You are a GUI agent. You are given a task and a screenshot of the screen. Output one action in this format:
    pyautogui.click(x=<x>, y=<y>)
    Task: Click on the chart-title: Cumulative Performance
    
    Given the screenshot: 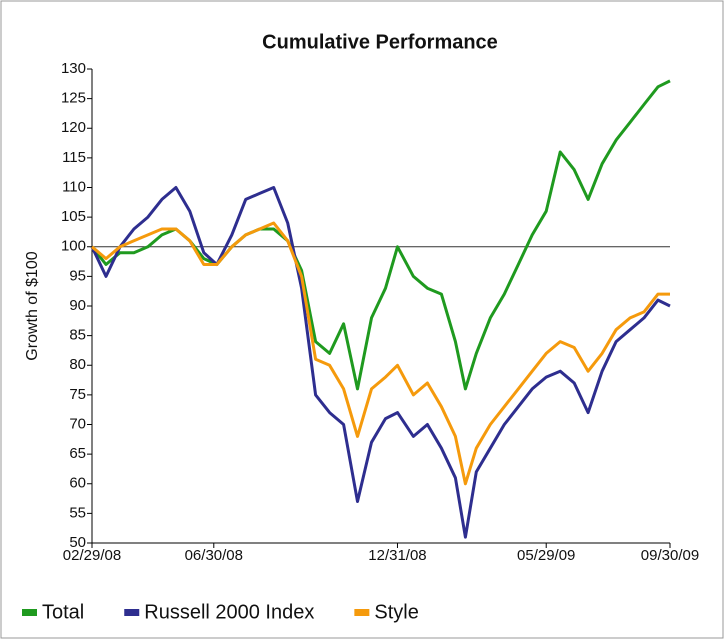 What is the action you would take?
    pyautogui.click(x=380, y=42)
    